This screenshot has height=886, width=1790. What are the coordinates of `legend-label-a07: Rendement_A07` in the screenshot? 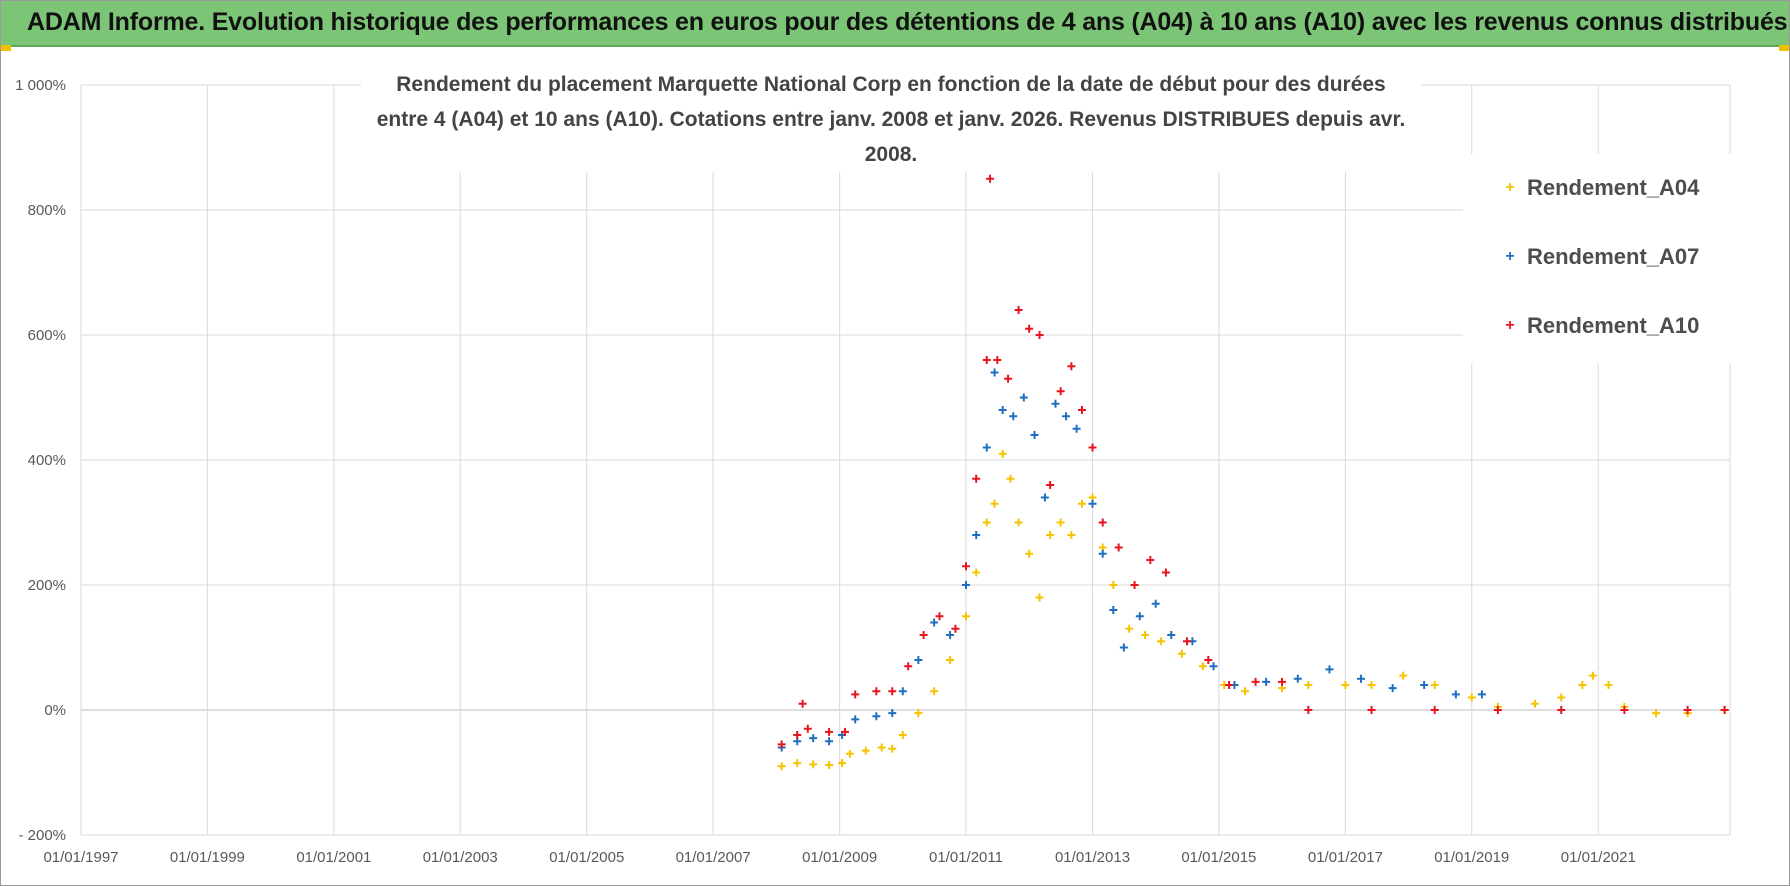 It's located at (1613, 257).